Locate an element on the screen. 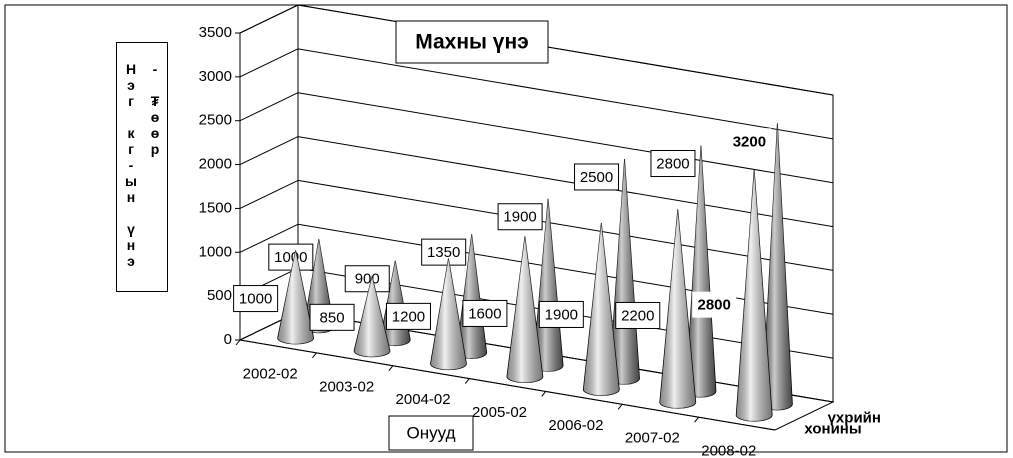 This screenshot has height=458, width=1013. value-label-box: 1350 is located at coordinates (444, 252).